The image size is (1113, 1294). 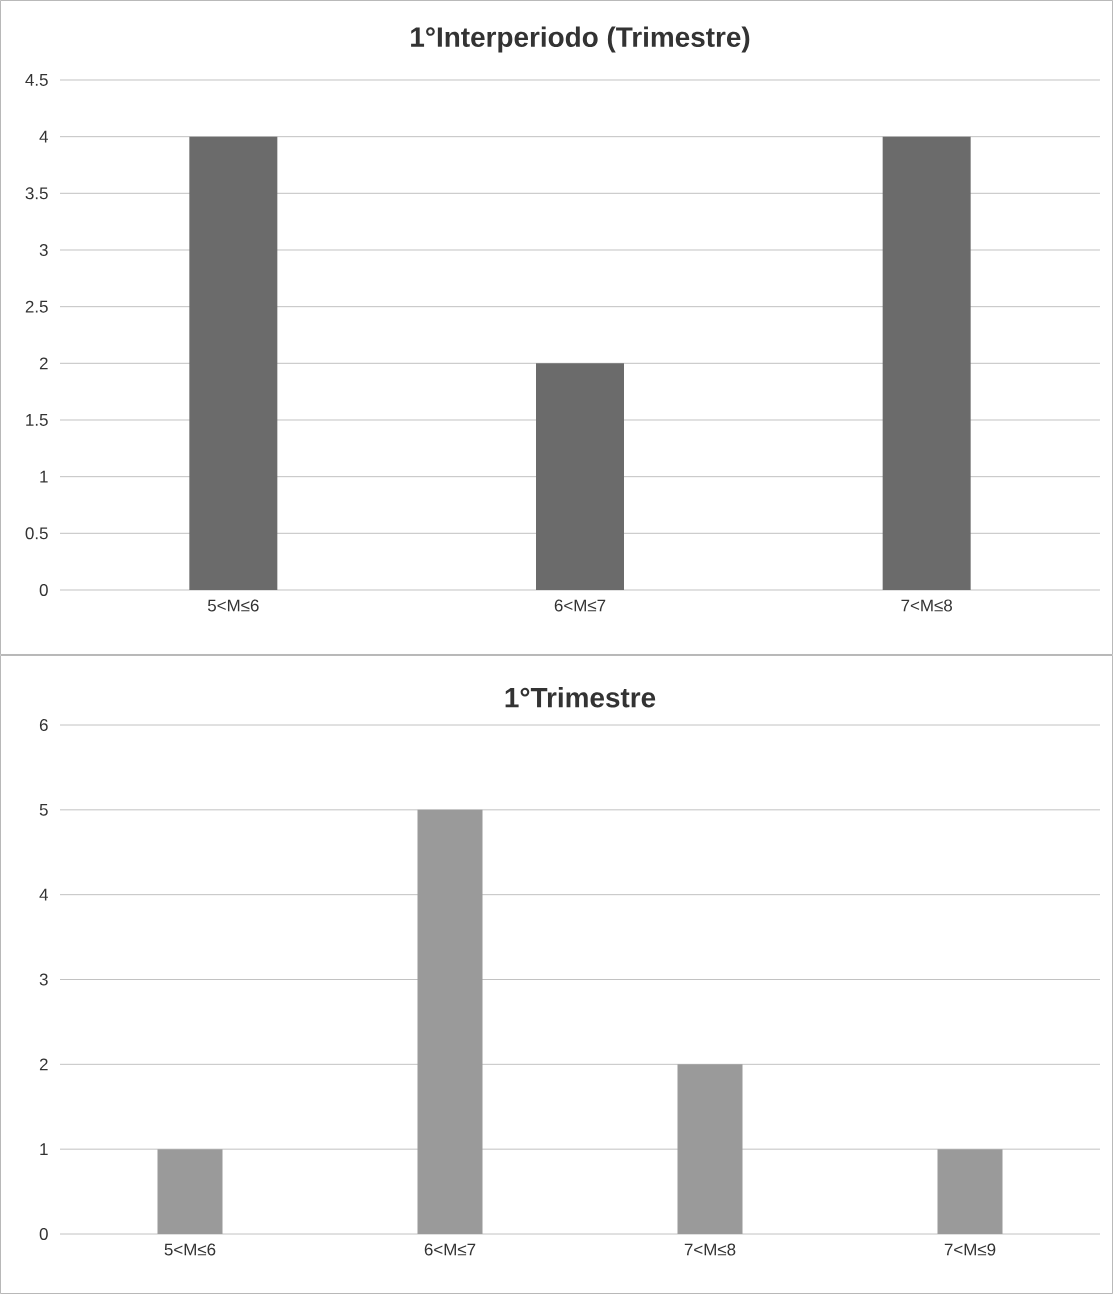 I want to click on y-tick-label: 1.5, so click(x=37, y=420).